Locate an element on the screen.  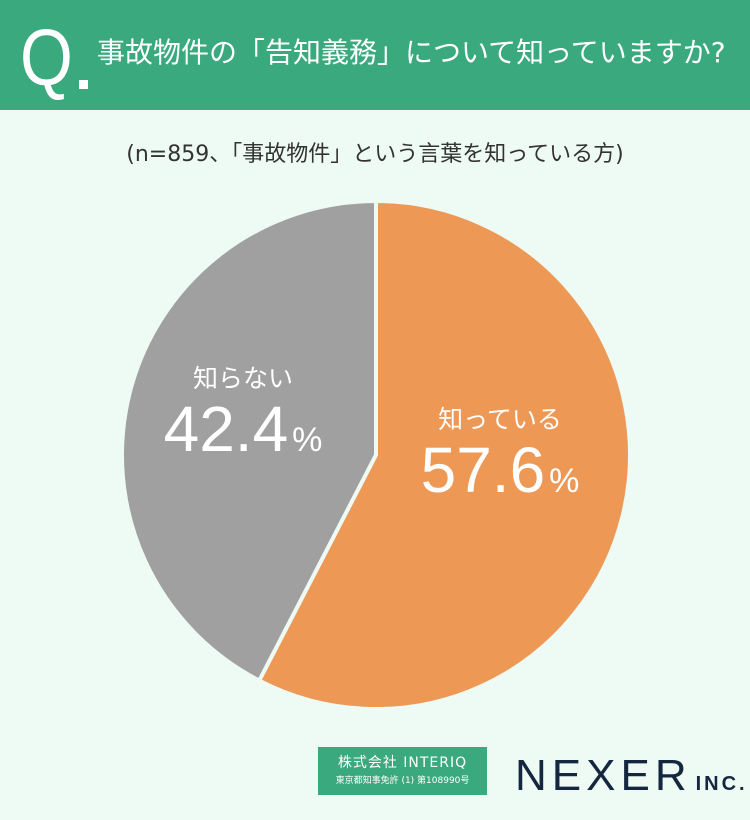
label-know: 知っている 57.6% is located at coordinates (500, 455).